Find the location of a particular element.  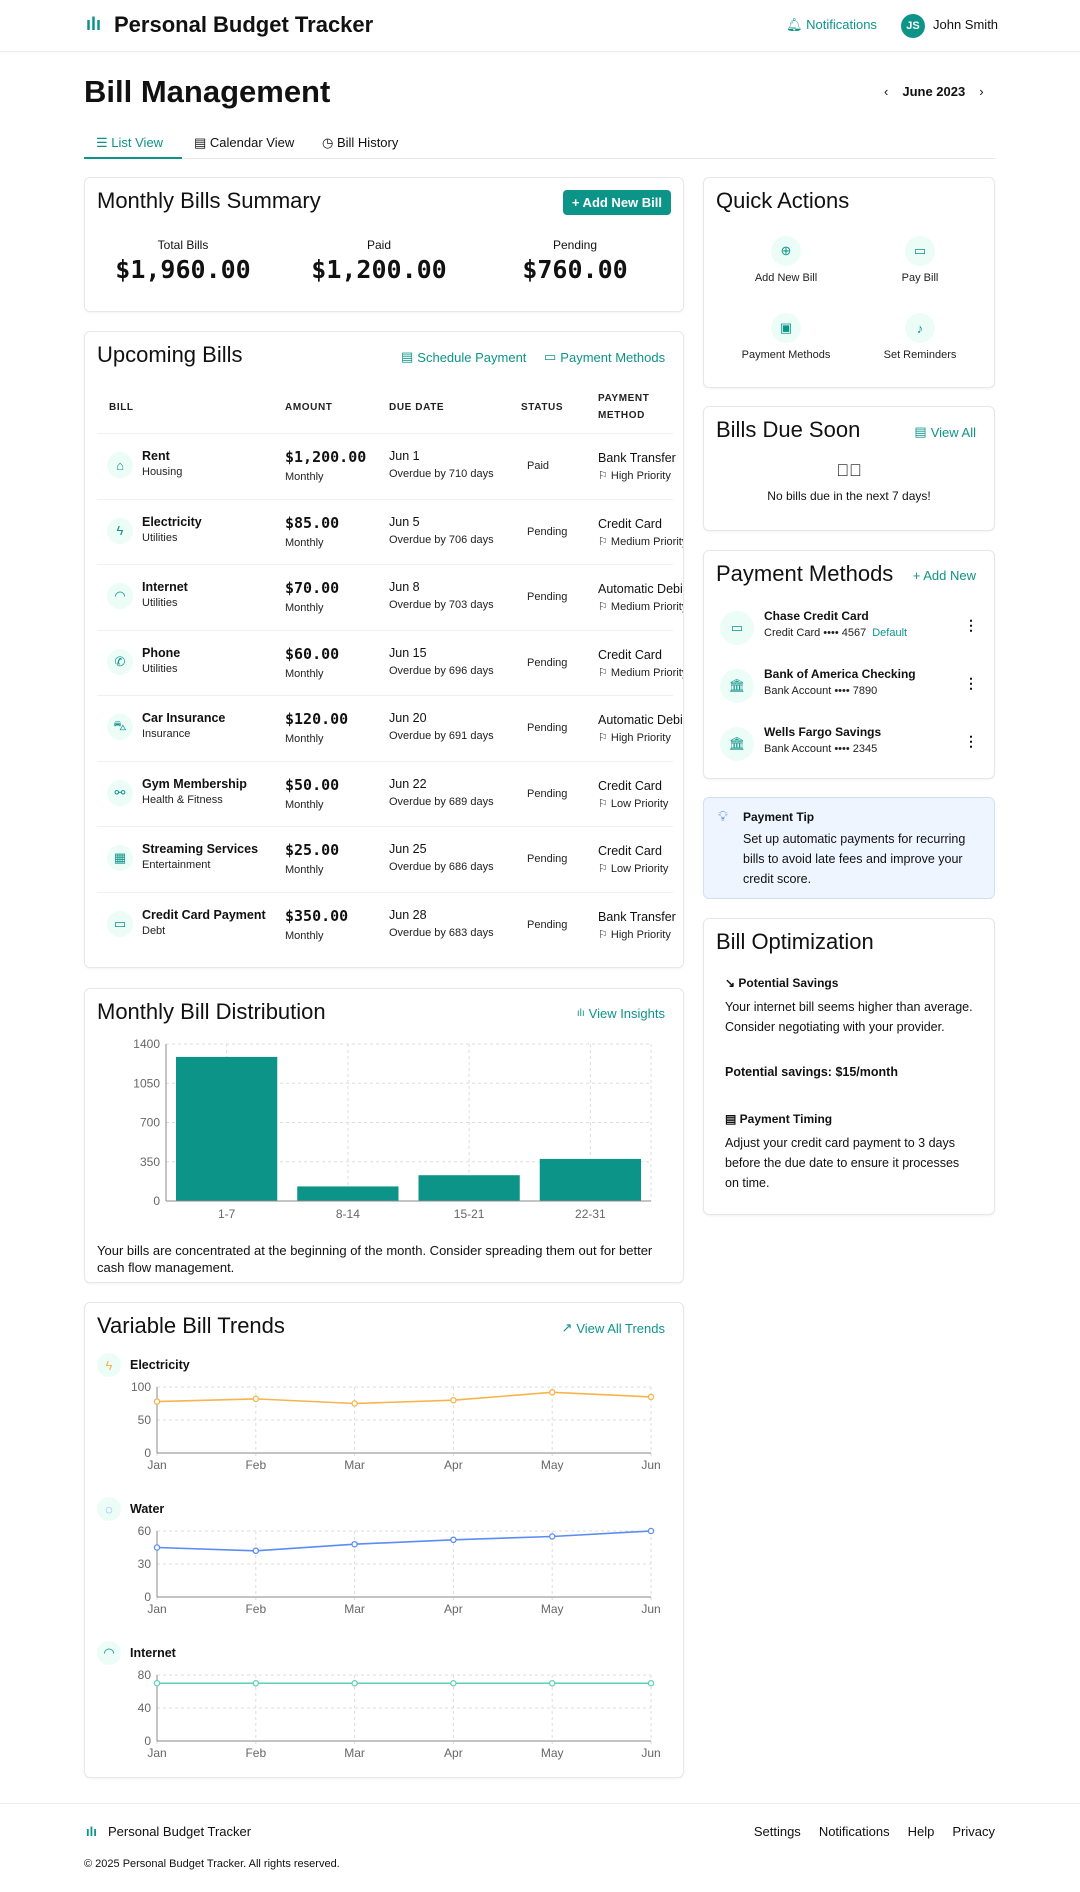

priority-label: Medium Priority is located at coordinates (647, 541).